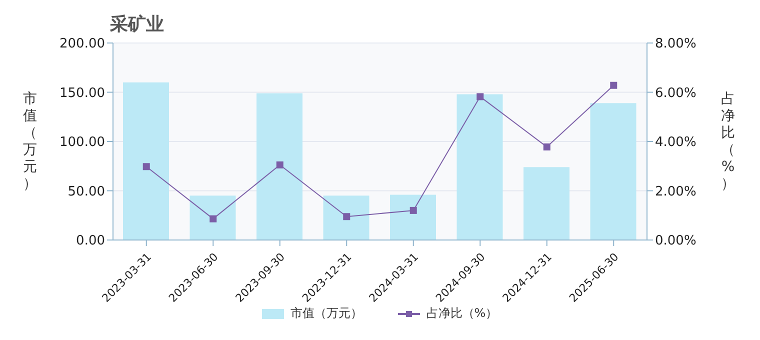 The height and width of the screenshot is (340, 760). I want to click on y2-tick-label: 0.00%, so click(675, 241).